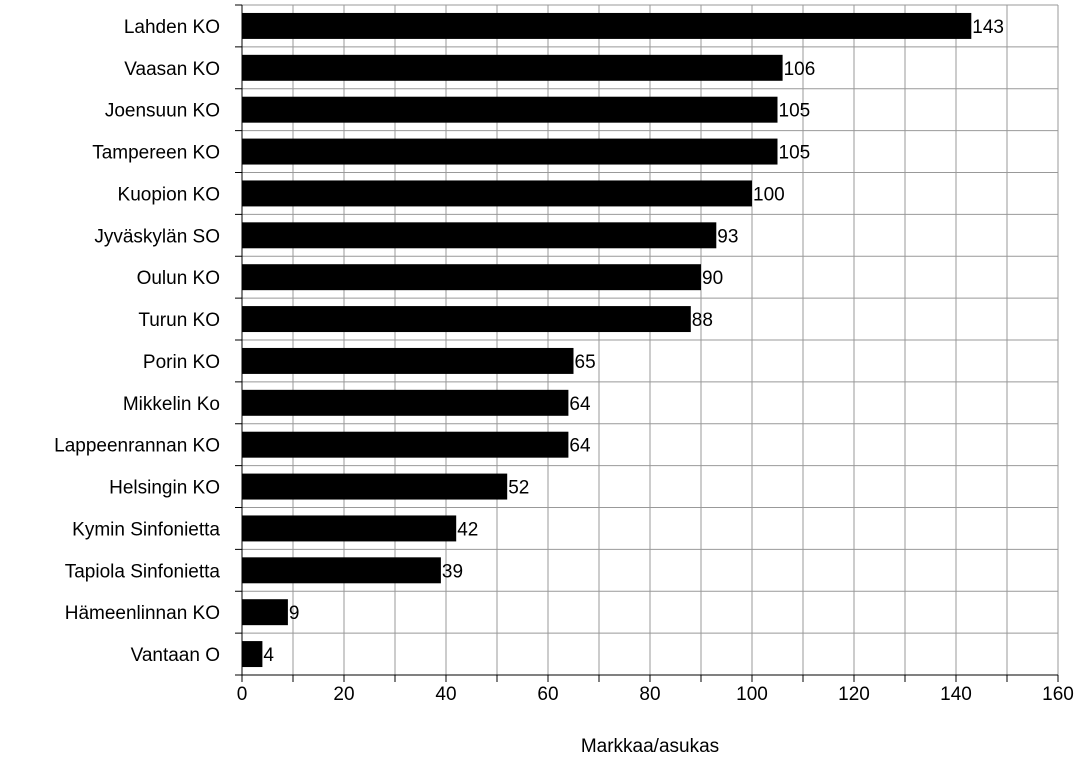  What do you see at coordinates (157, 236) in the screenshot?
I see `category-label: Jyväskylän SO` at bounding box center [157, 236].